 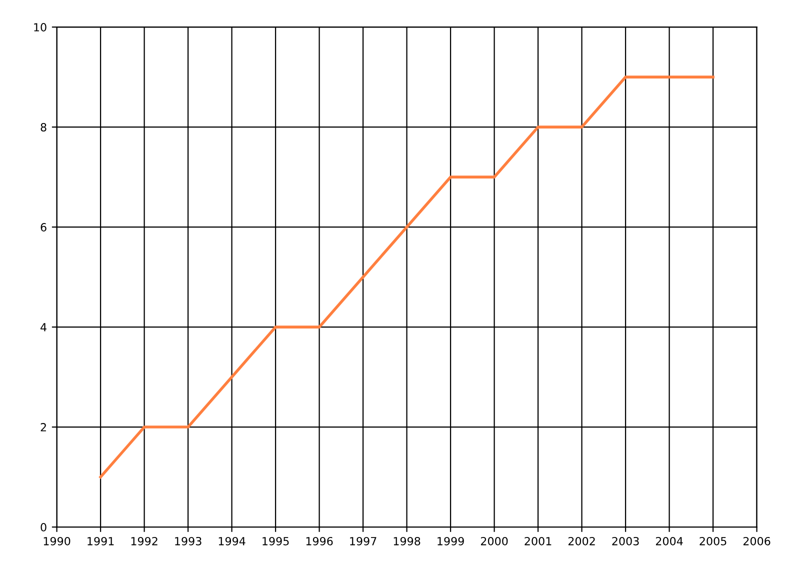 What do you see at coordinates (494, 541) in the screenshot?
I see `x-tick-label: 2000` at bounding box center [494, 541].